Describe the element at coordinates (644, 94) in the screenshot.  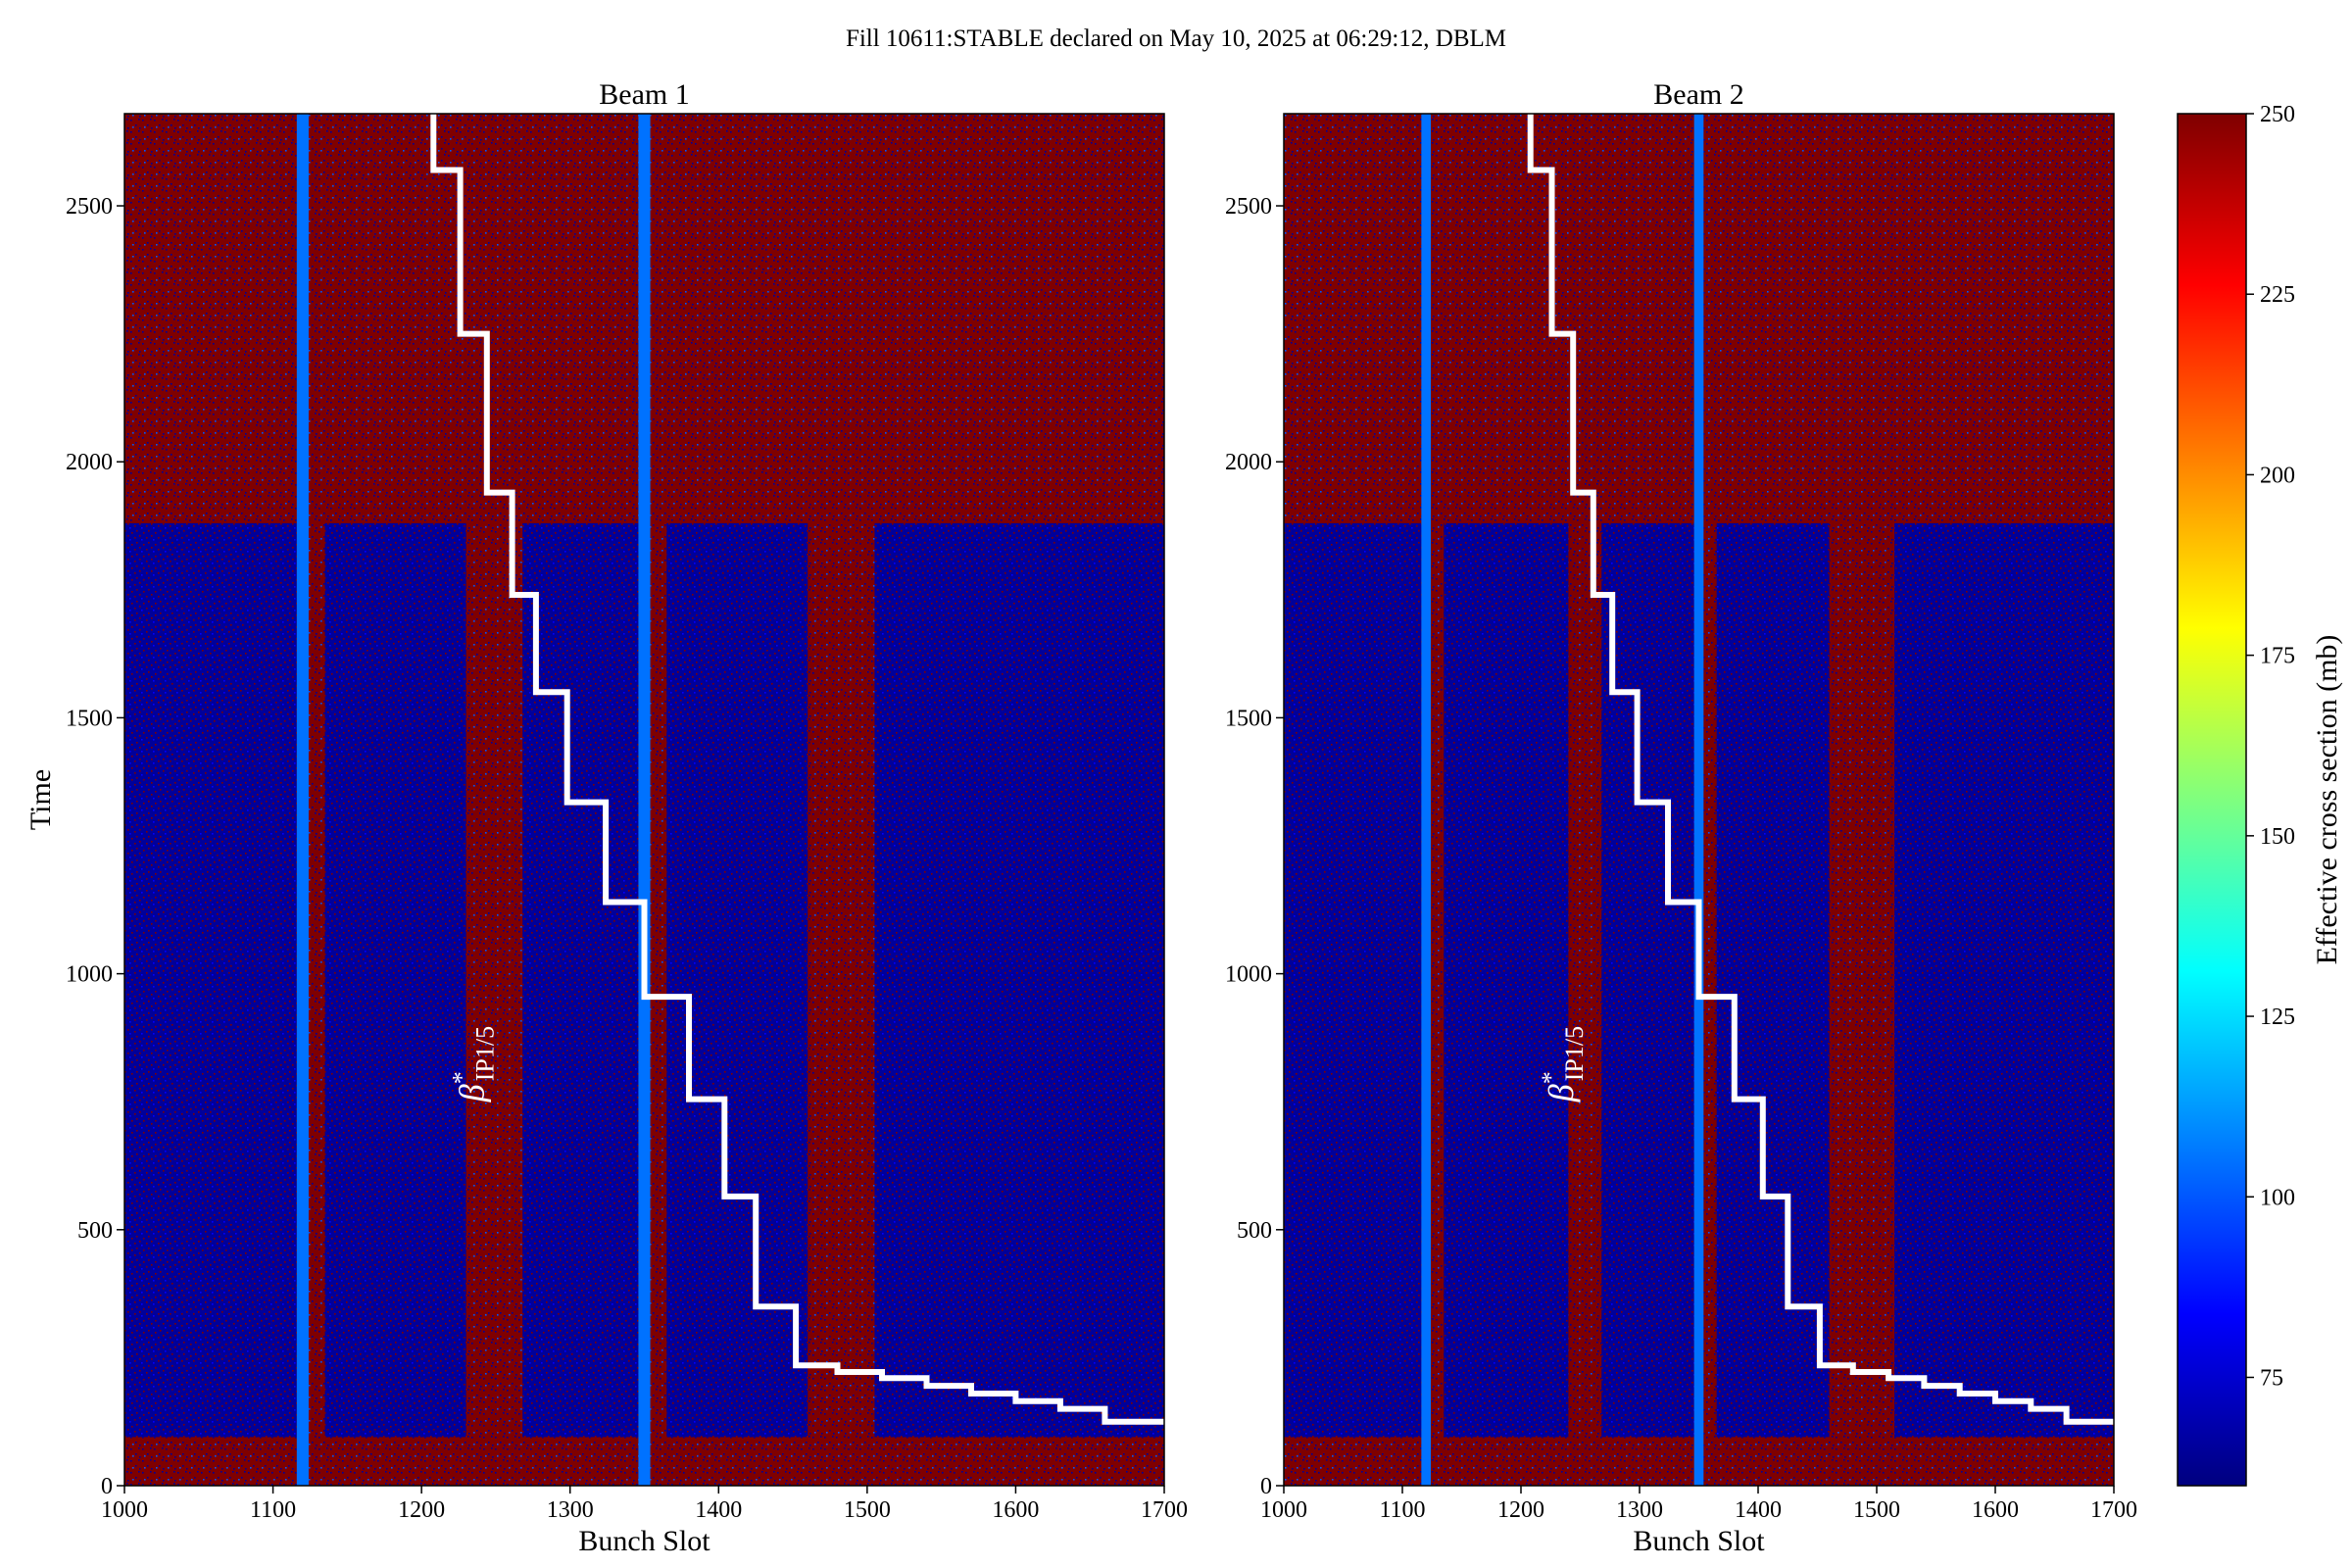
I see `panel-title: Beam 1` at that location.